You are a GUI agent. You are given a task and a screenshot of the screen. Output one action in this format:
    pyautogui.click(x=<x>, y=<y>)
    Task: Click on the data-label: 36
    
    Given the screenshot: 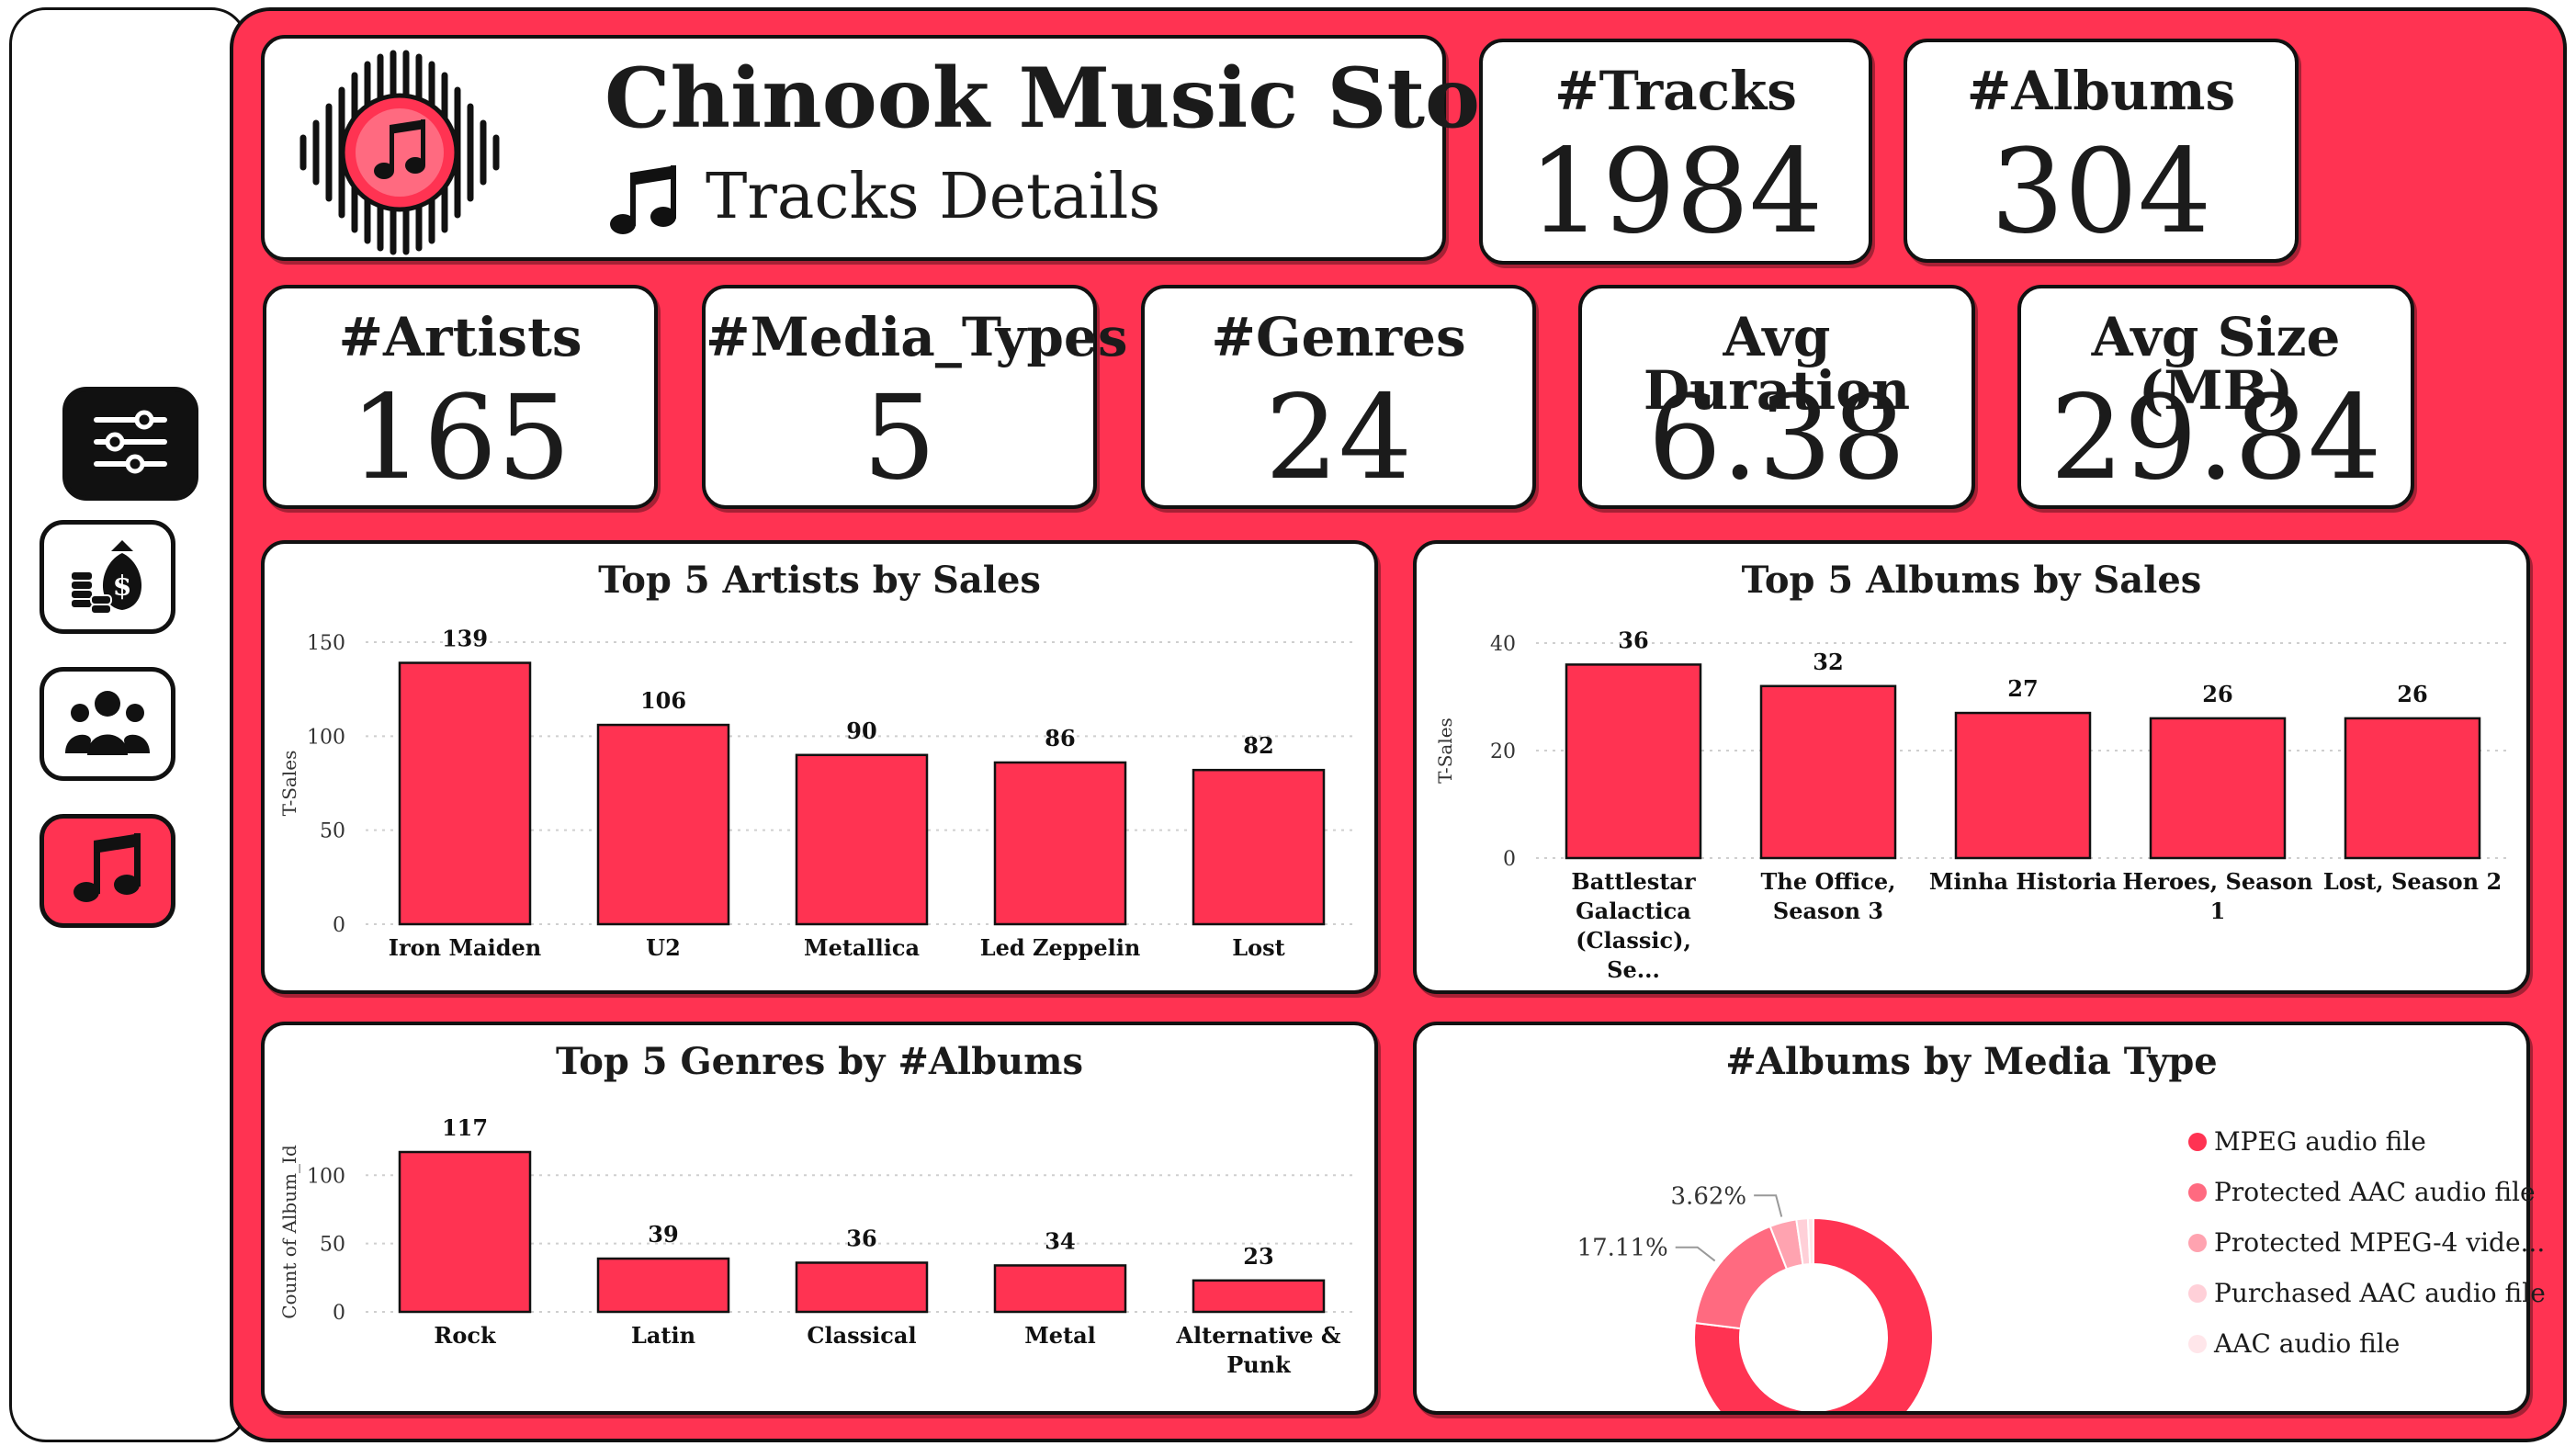 What is the action you would take?
    pyautogui.click(x=861, y=1238)
    